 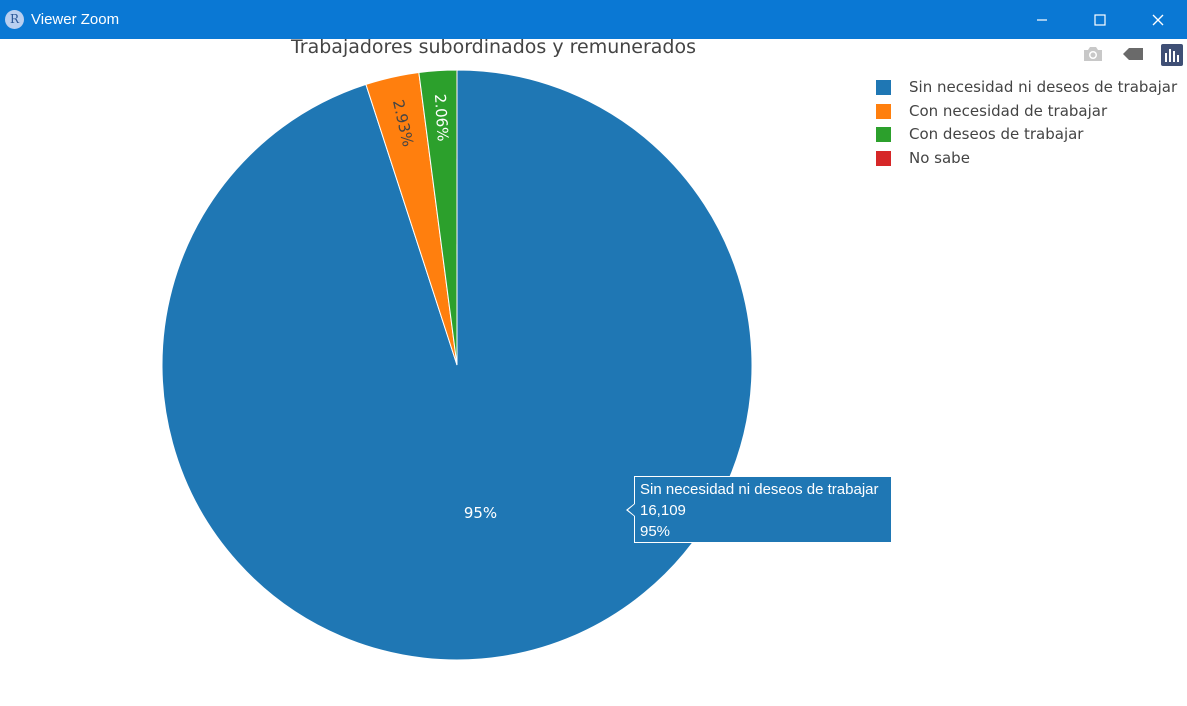 I want to click on legend-label: Sin necesidad ni deseos de trabajar, so click(x=1043, y=87).